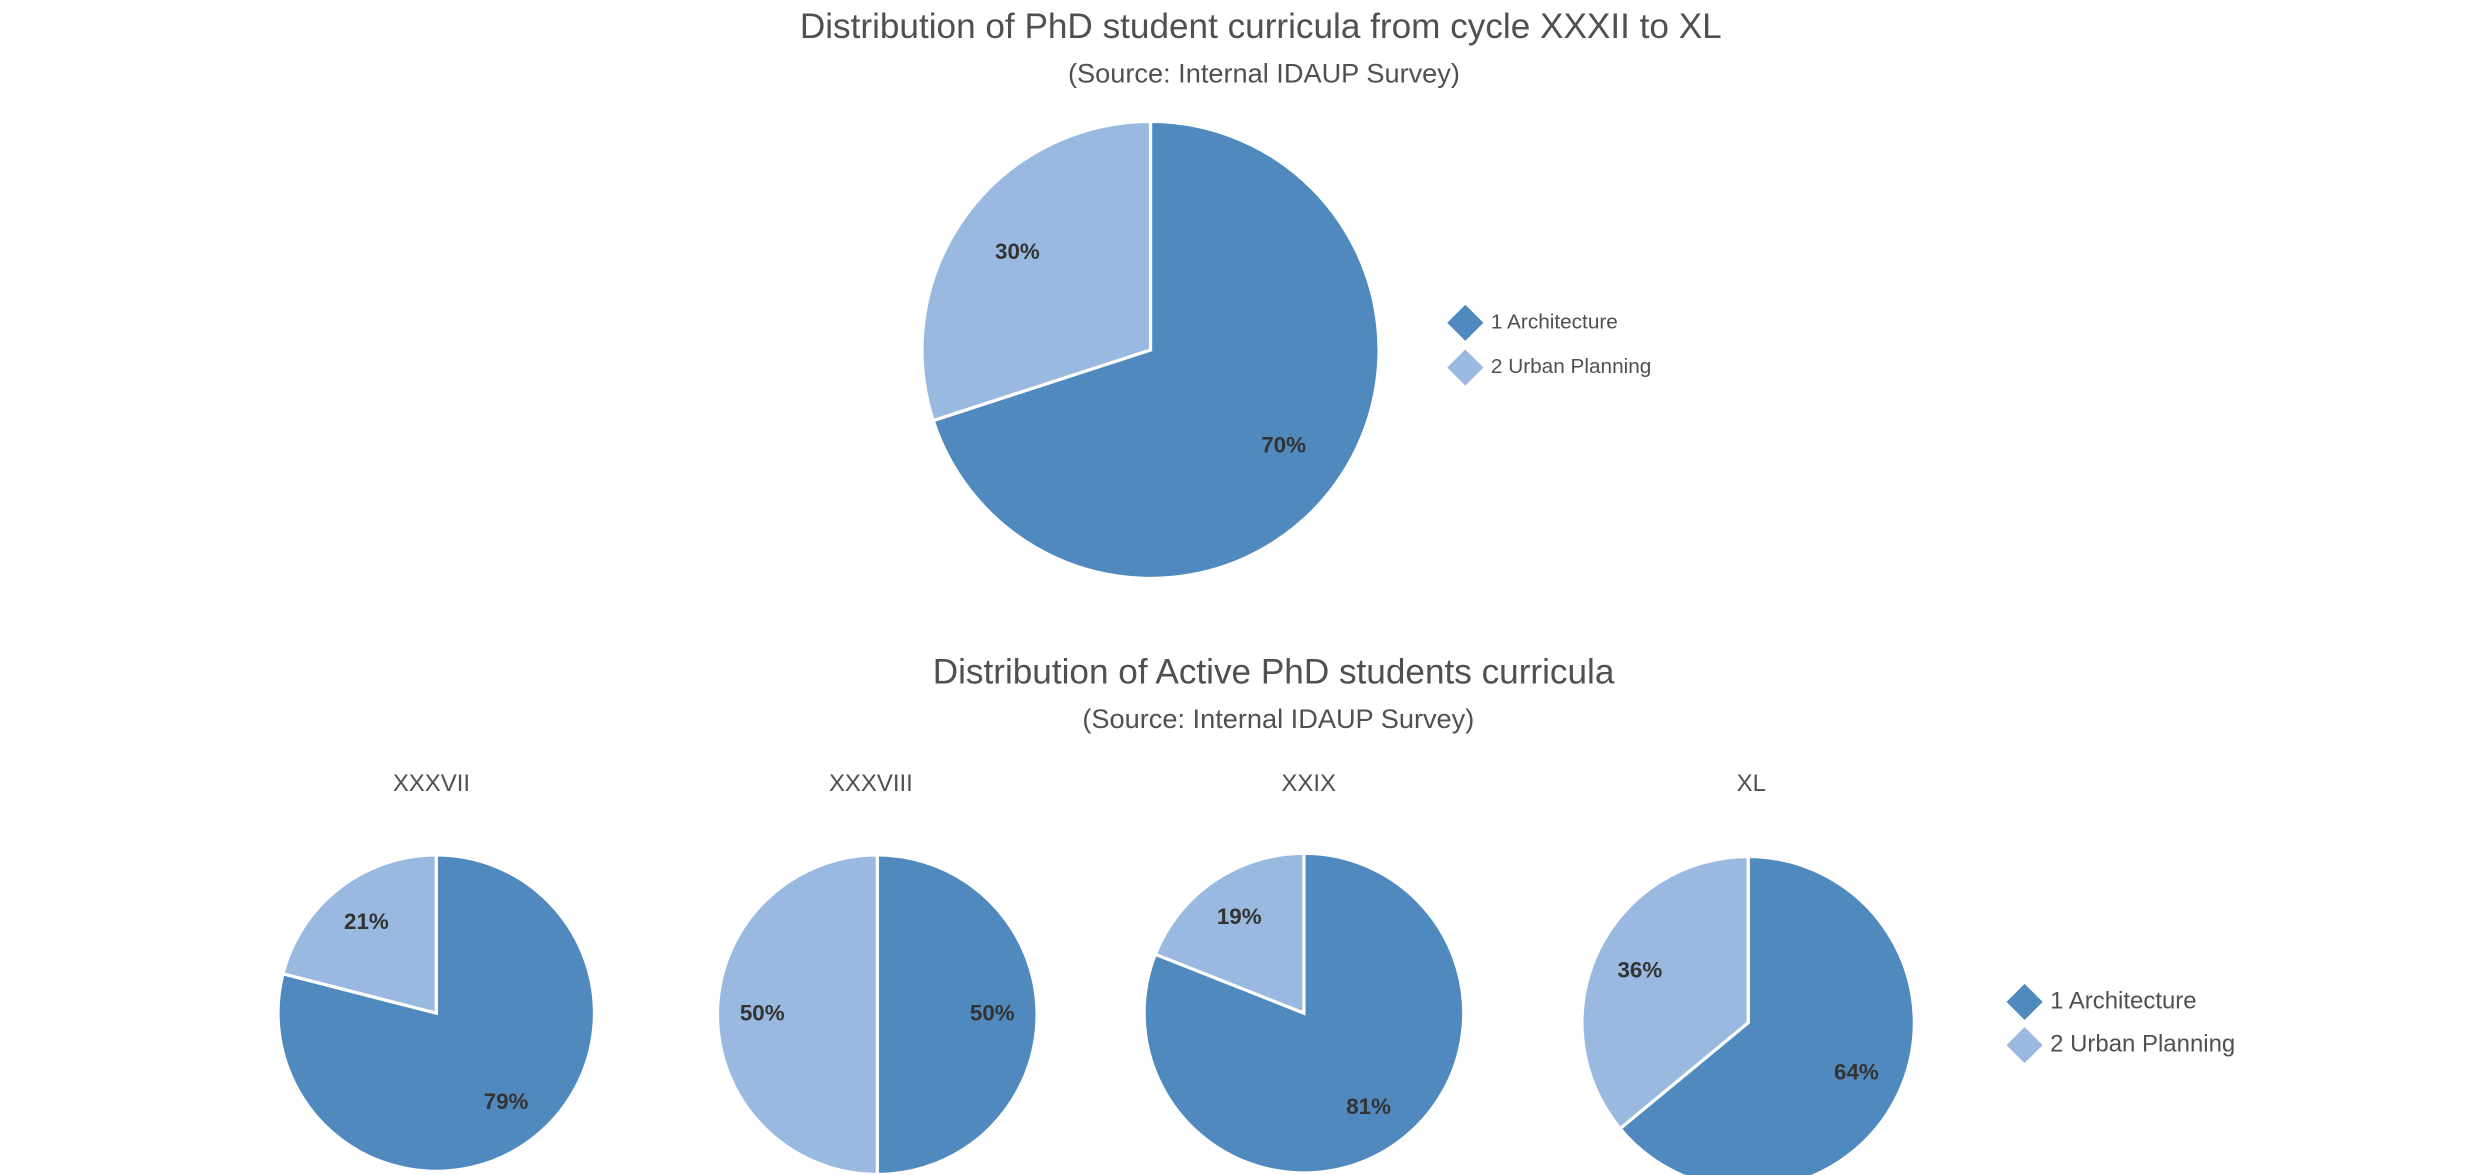  What do you see at coordinates (1751, 783) in the screenshot?
I see `pie-title: XL` at bounding box center [1751, 783].